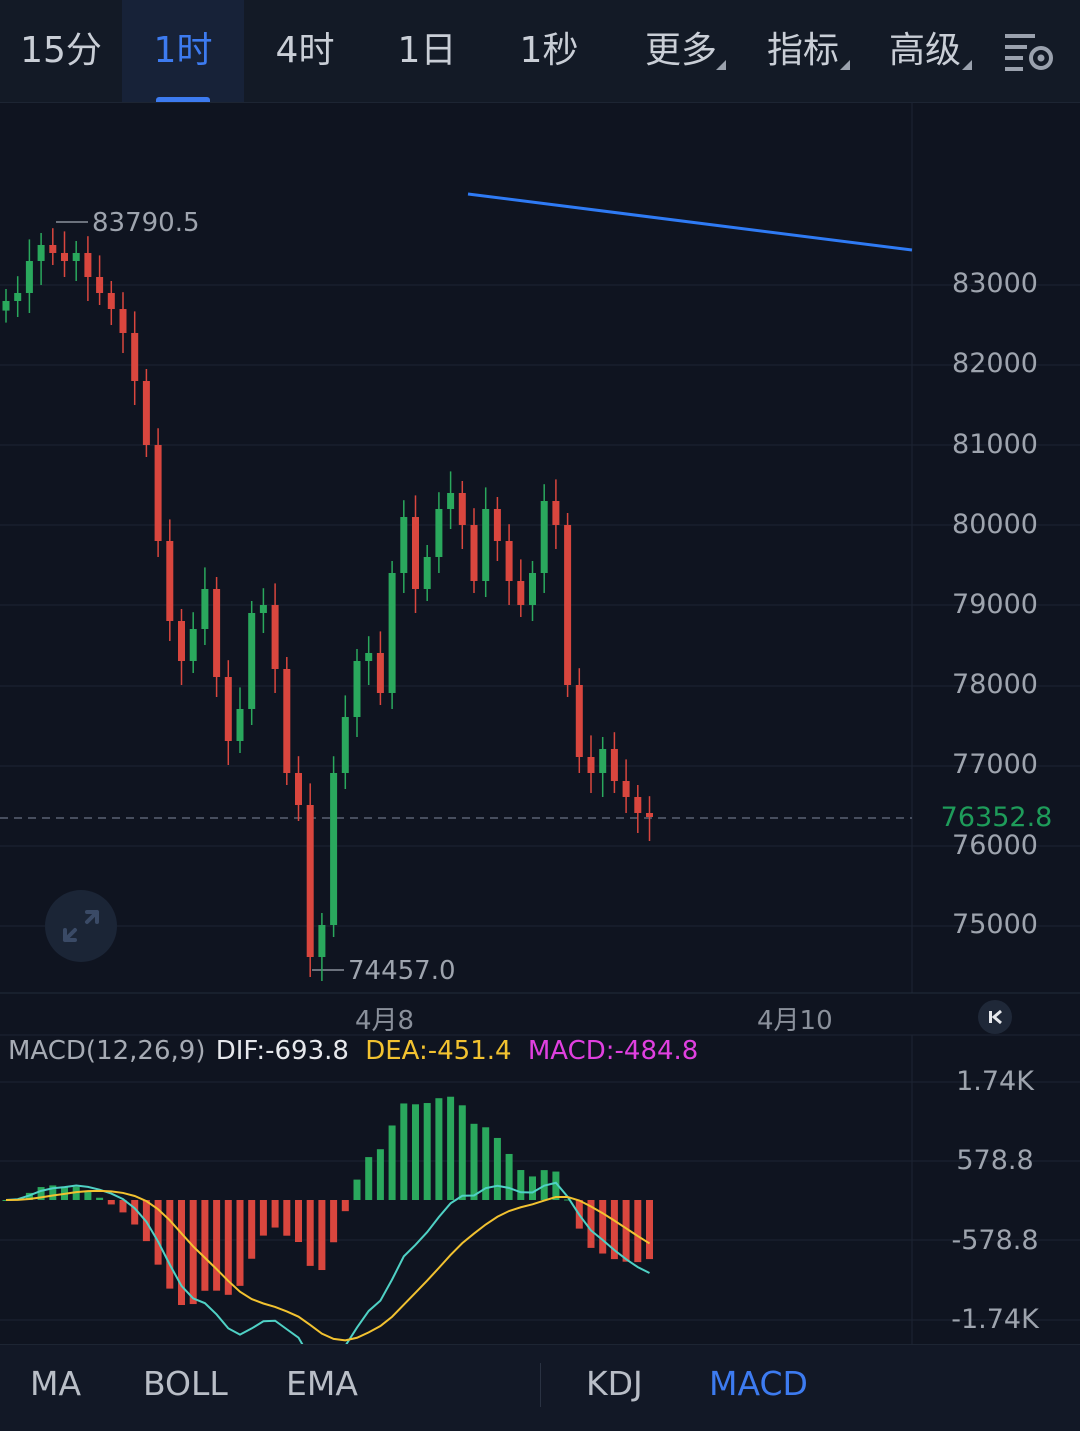  I want to click on price-axis-label: 79000, so click(995, 604).